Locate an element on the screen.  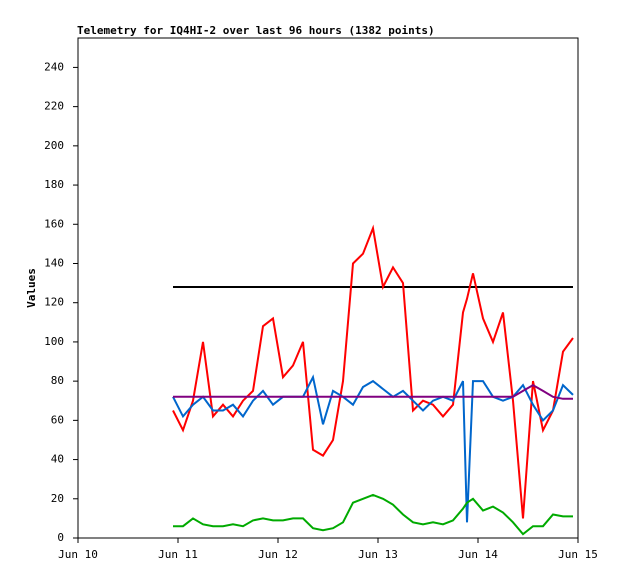
y-tick-label: 220 is located at coordinates (54, 106).